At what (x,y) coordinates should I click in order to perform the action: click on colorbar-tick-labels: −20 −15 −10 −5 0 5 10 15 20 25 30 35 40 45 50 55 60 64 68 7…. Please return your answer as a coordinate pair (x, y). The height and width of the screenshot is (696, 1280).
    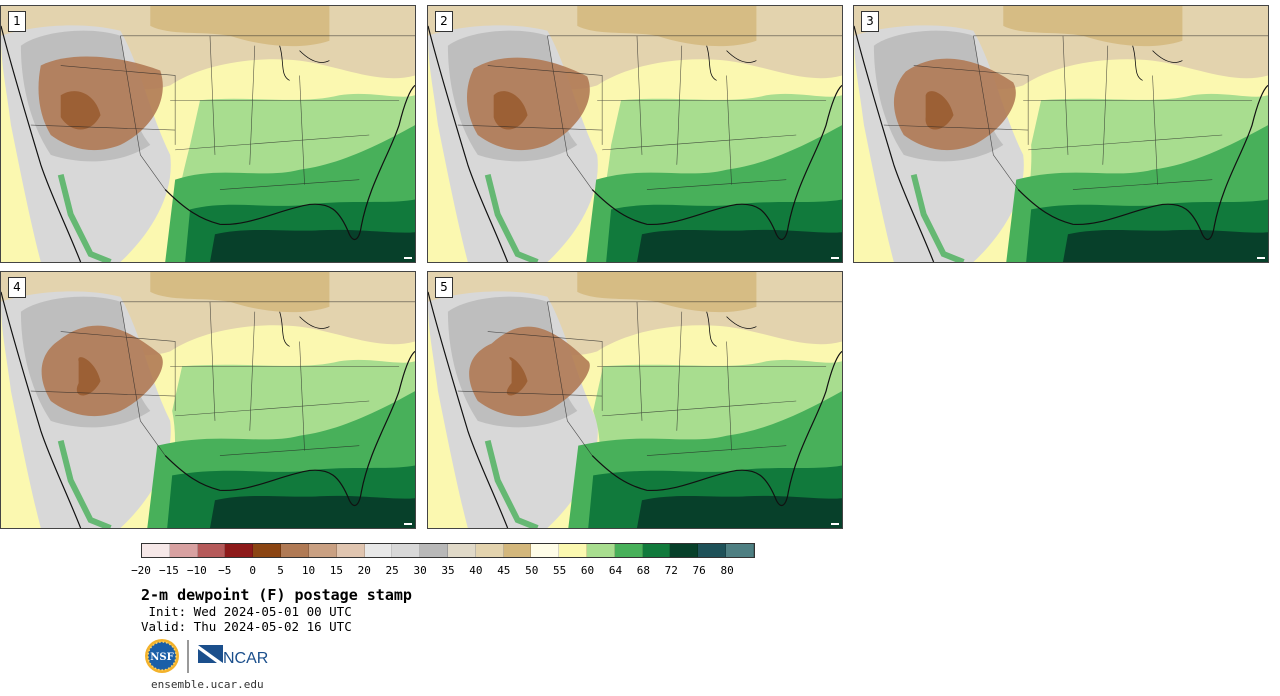
    Looking at the image, I should click on (443, 571).